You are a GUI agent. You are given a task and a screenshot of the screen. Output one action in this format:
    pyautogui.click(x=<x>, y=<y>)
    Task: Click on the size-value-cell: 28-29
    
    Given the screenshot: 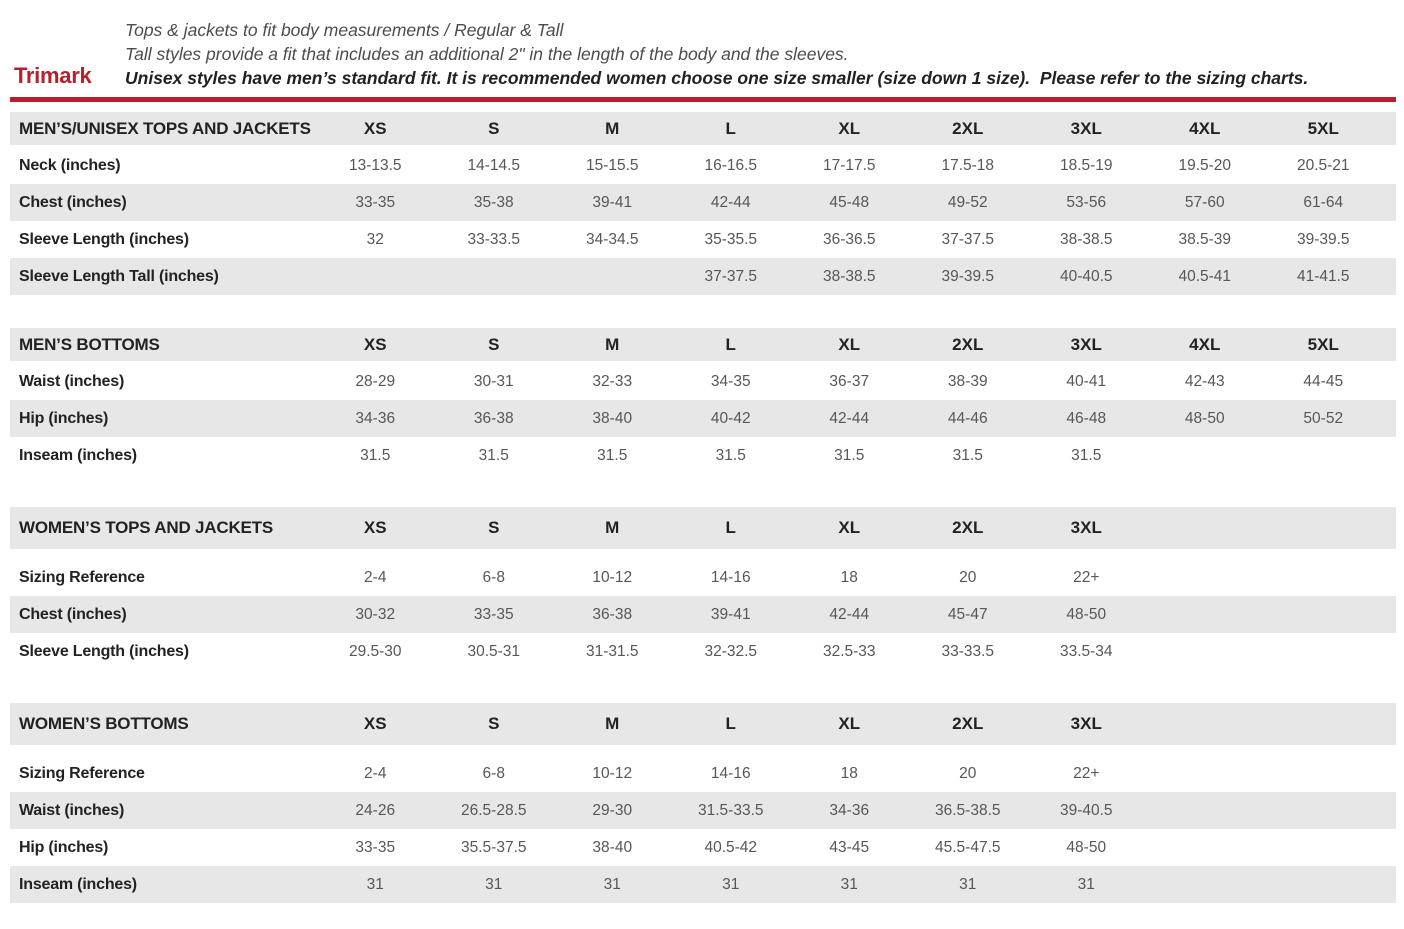 What is the action you would take?
    pyautogui.click(x=375, y=381)
    